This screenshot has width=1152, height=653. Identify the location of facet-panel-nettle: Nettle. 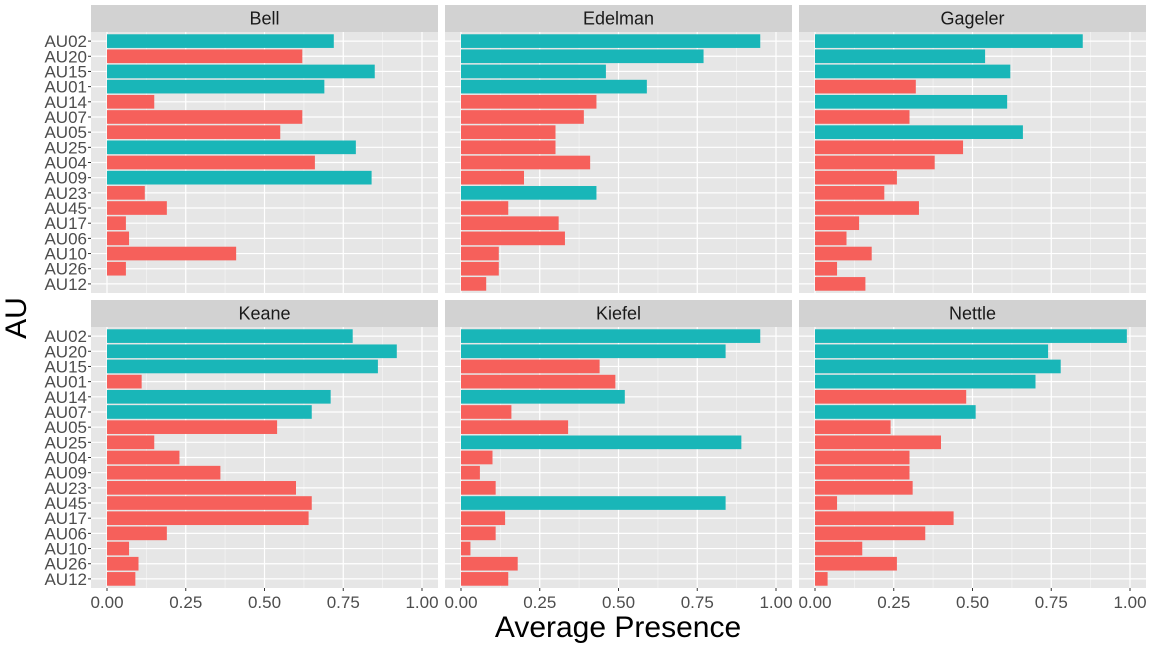
(972, 444).